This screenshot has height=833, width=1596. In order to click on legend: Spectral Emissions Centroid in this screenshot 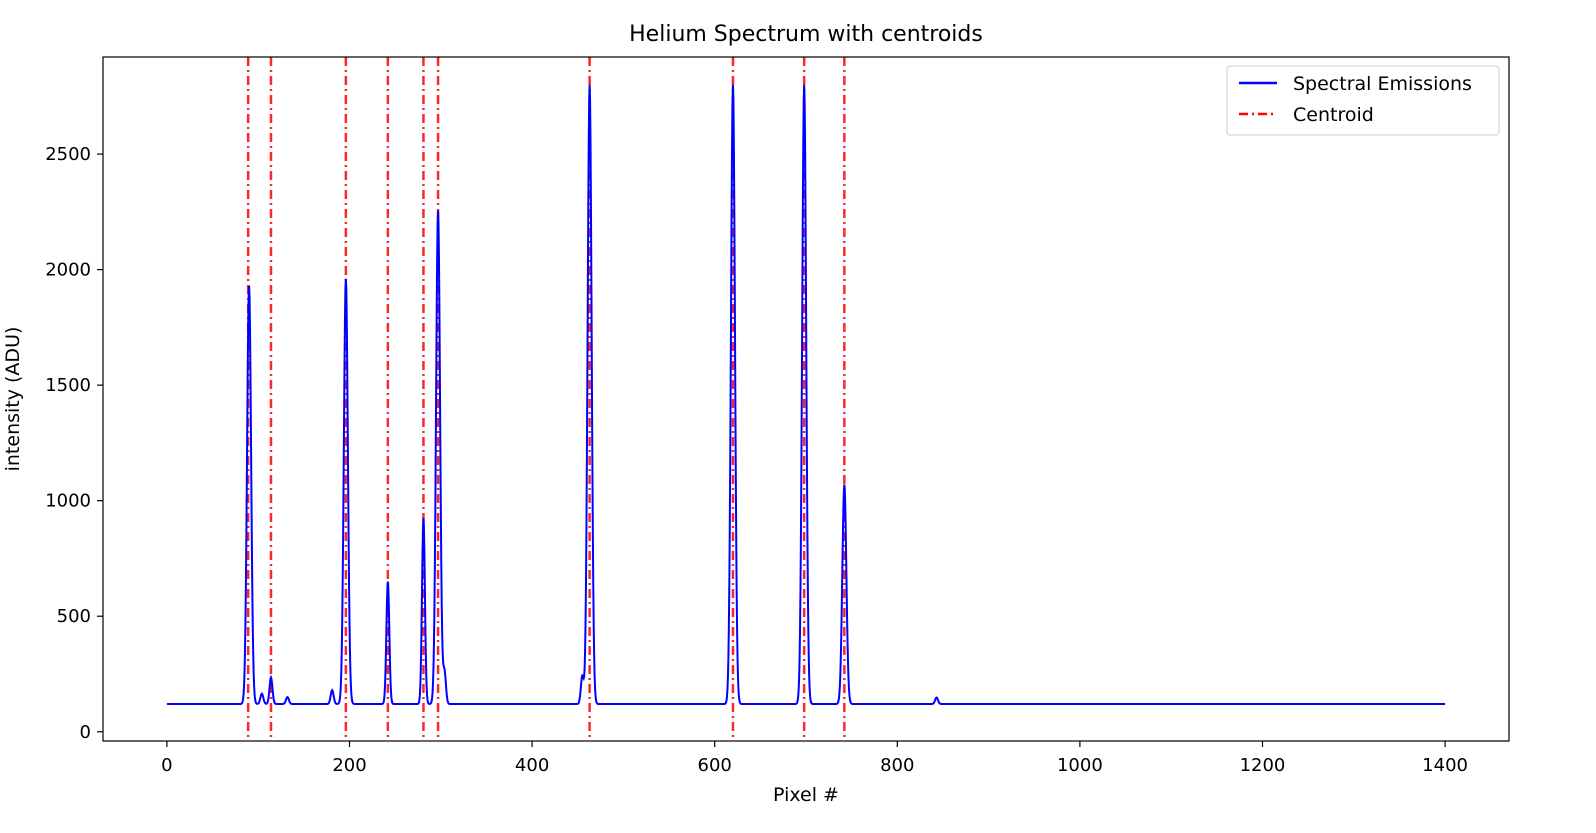, I will do `click(1363, 100)`.